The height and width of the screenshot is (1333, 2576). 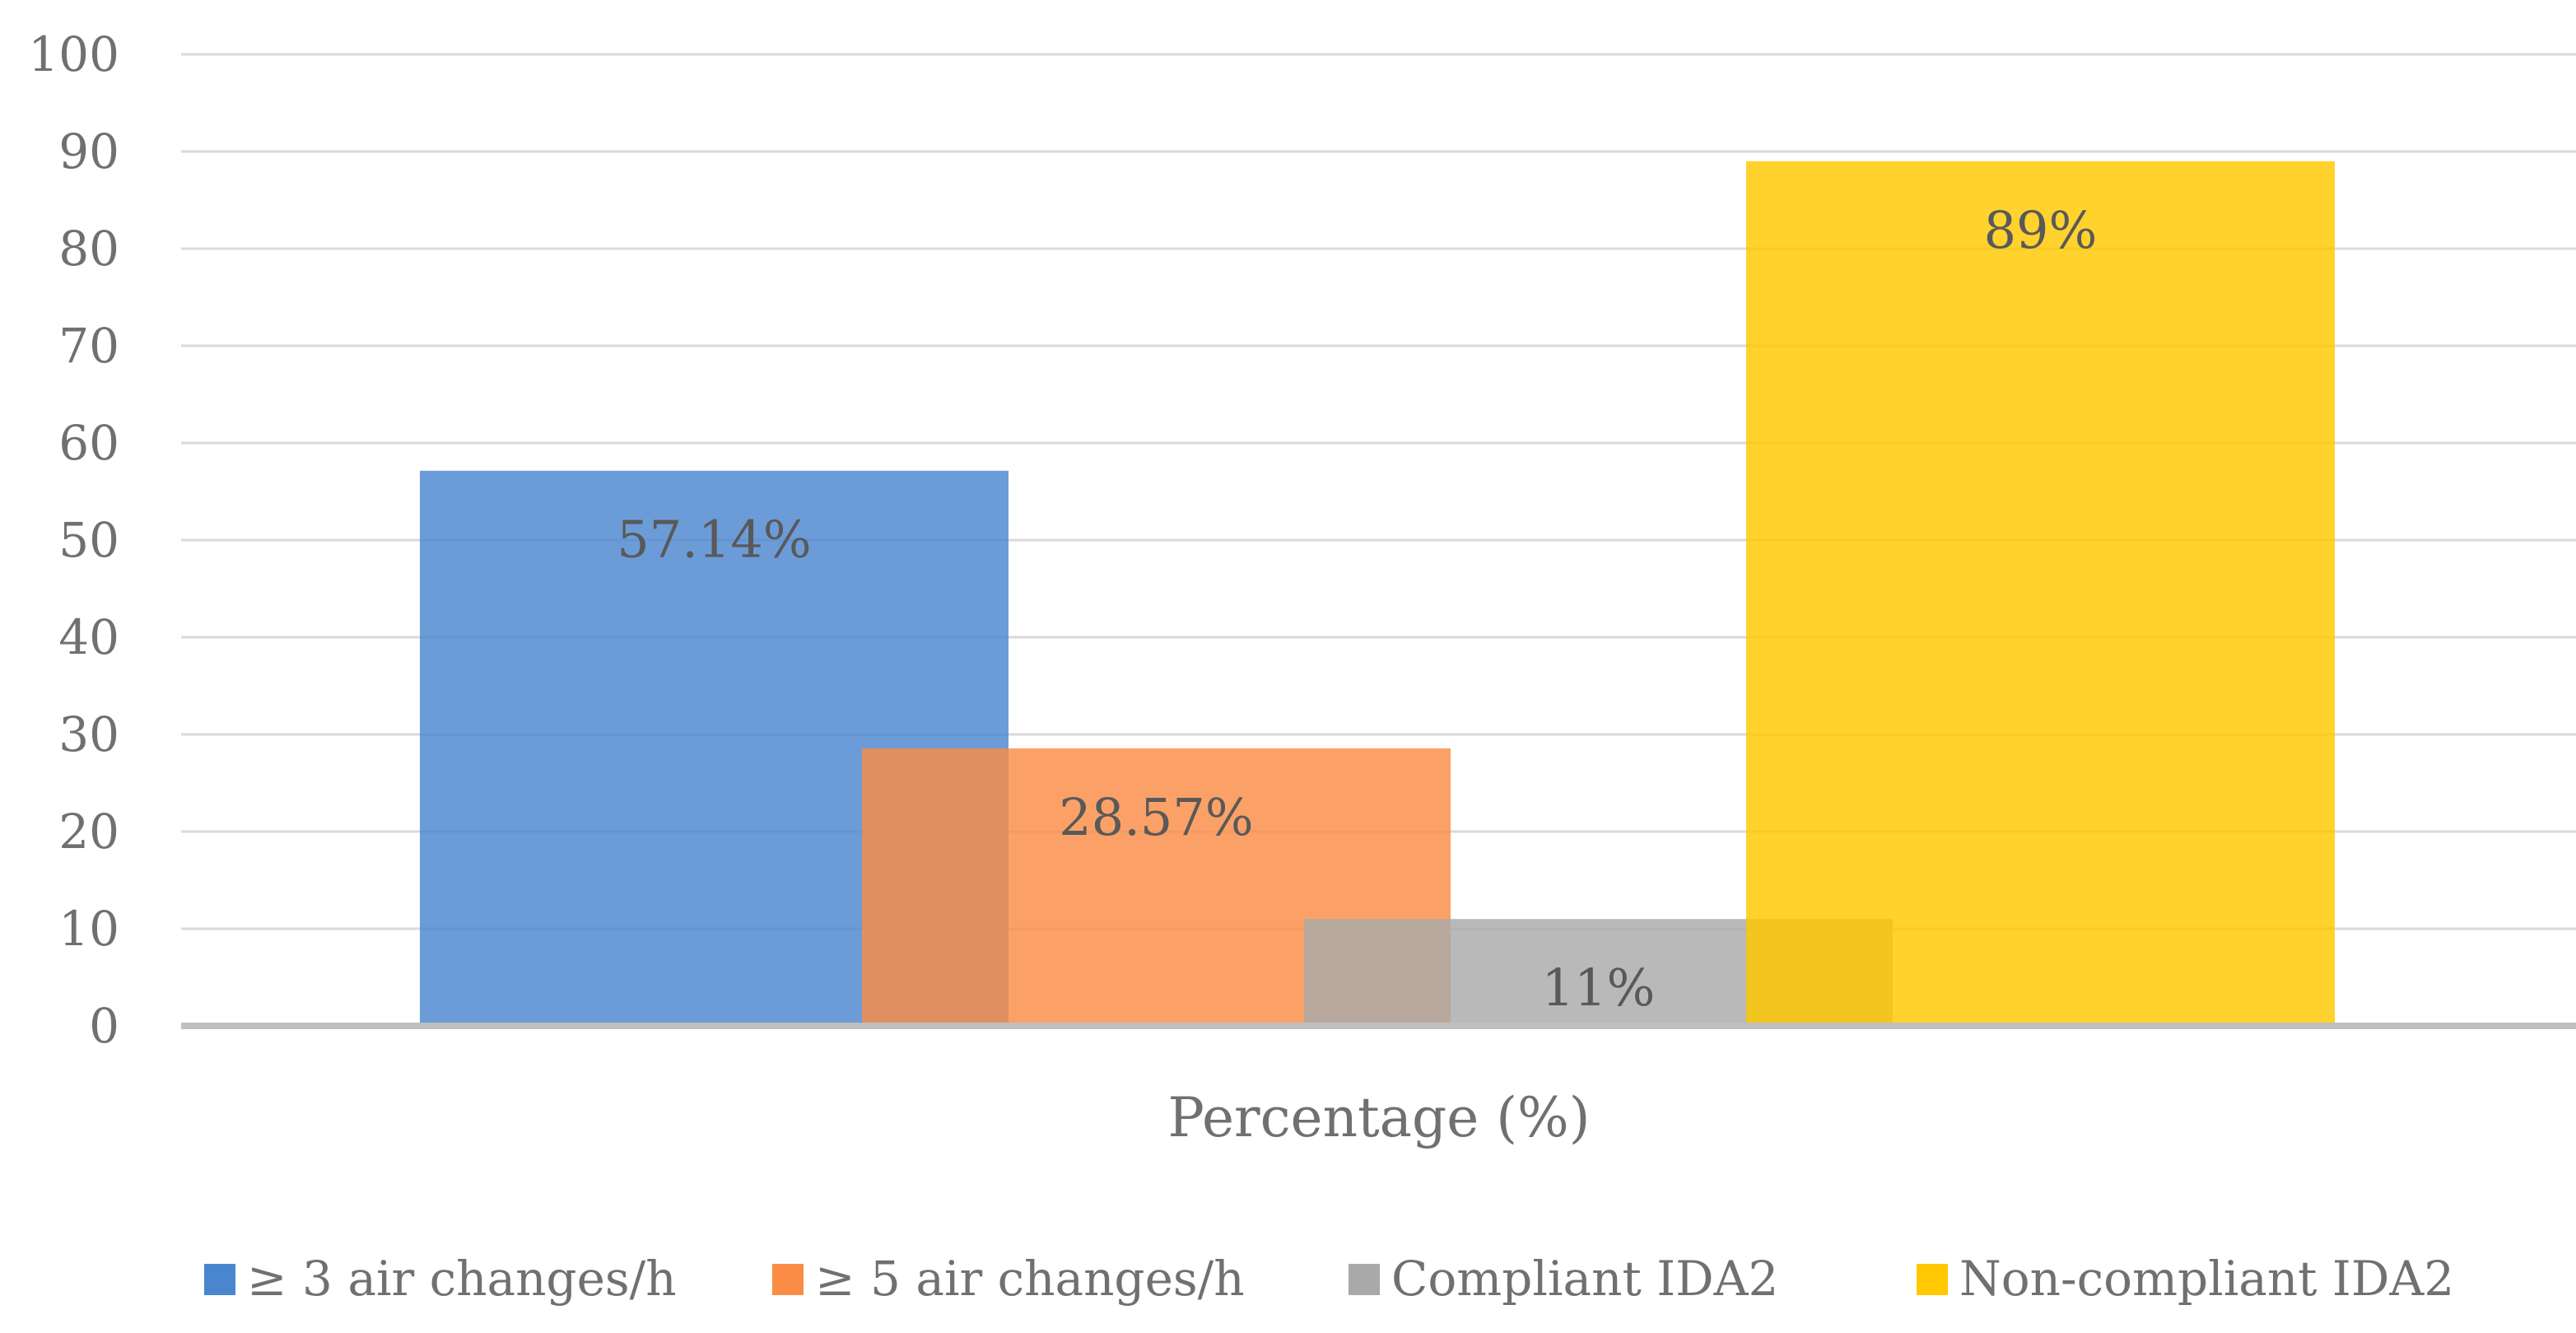 I want to click on y-tick-label: 70, so click(x=88, y=346).